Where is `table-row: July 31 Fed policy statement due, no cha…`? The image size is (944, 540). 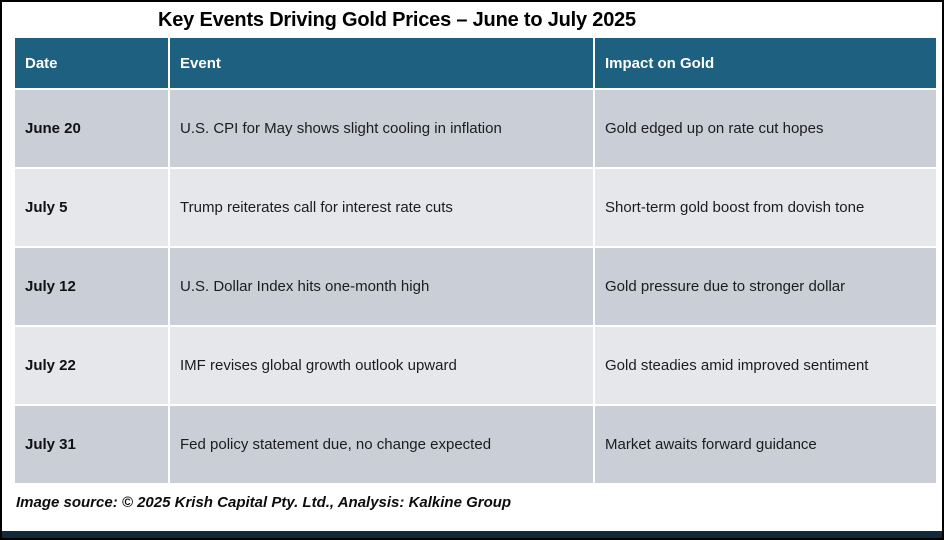
table-row: July 31 Fed policy statement due, no cha… is located at coordinates (475, 444).